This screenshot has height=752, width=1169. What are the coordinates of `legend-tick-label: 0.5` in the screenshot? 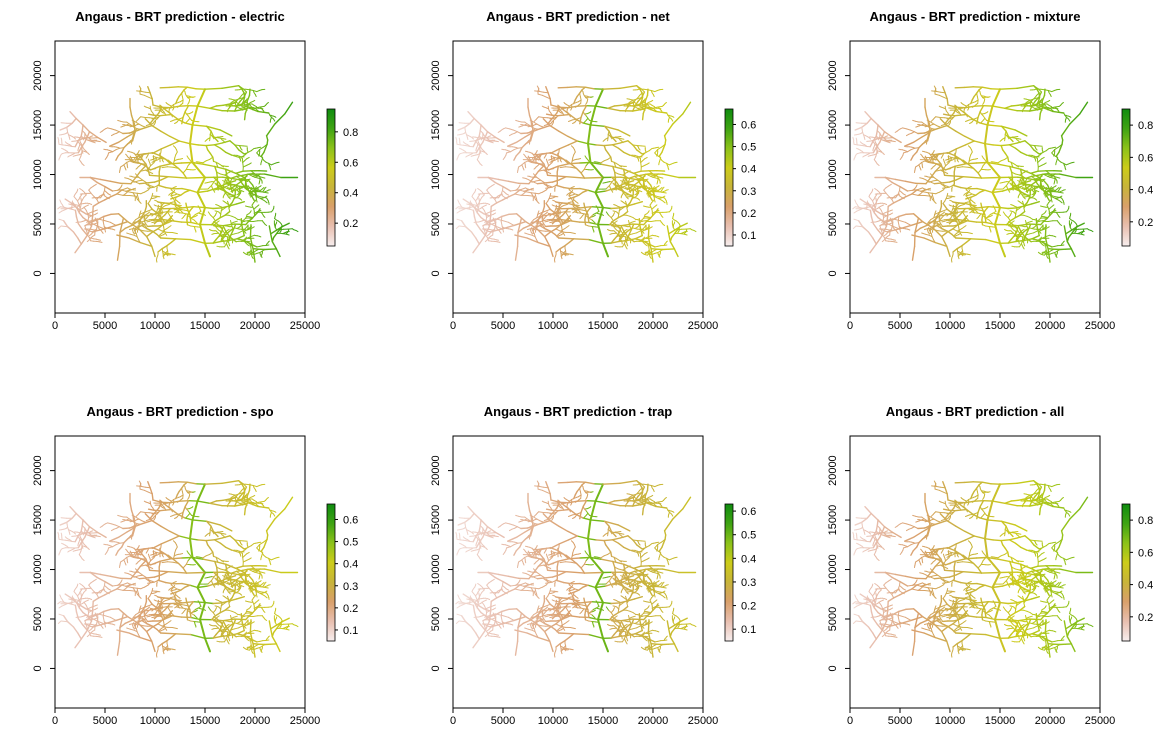 It's located at (748, 148).